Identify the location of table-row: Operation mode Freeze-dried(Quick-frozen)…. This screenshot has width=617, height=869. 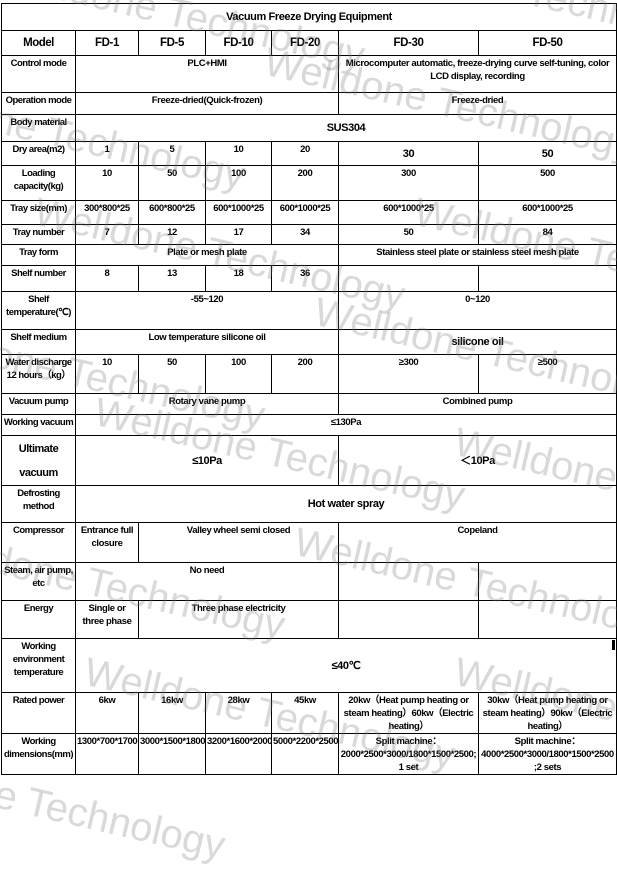
(309, 103).